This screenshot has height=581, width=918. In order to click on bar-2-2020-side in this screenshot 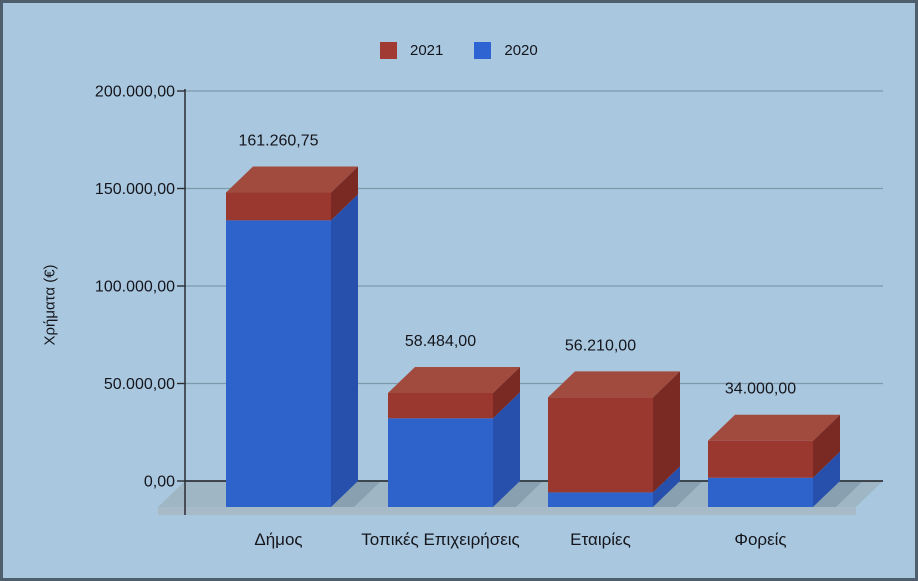, I will do `click(666, 486)`.